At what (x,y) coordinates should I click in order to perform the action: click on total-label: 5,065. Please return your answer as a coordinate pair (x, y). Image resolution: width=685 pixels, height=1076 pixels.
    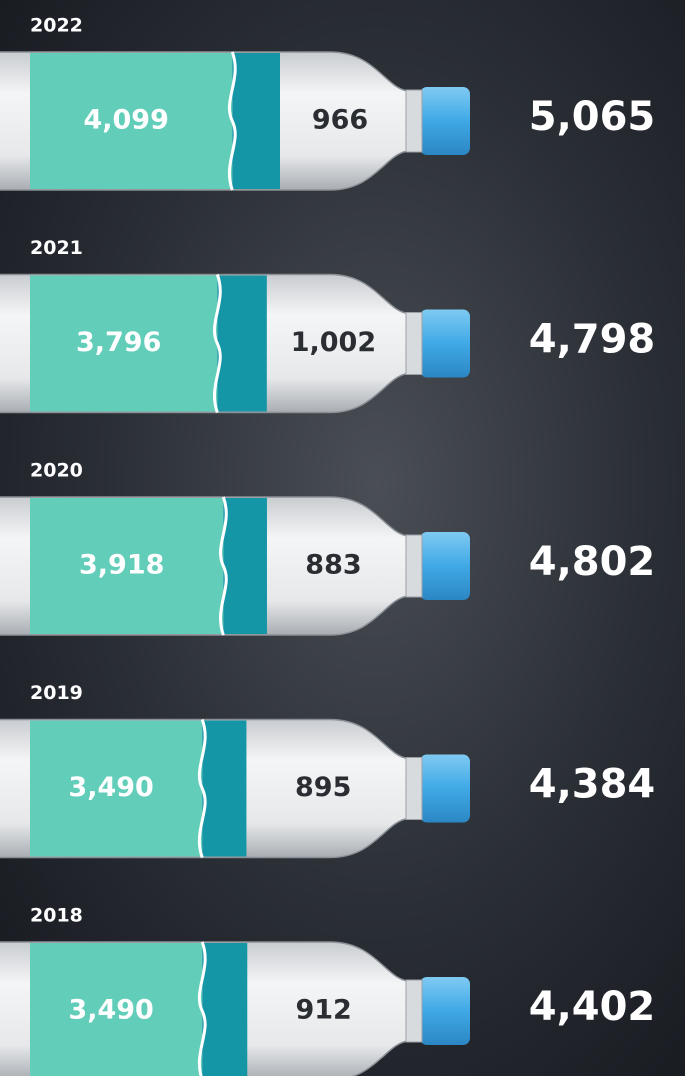
    Looking at the image, I should click on (592, 117).